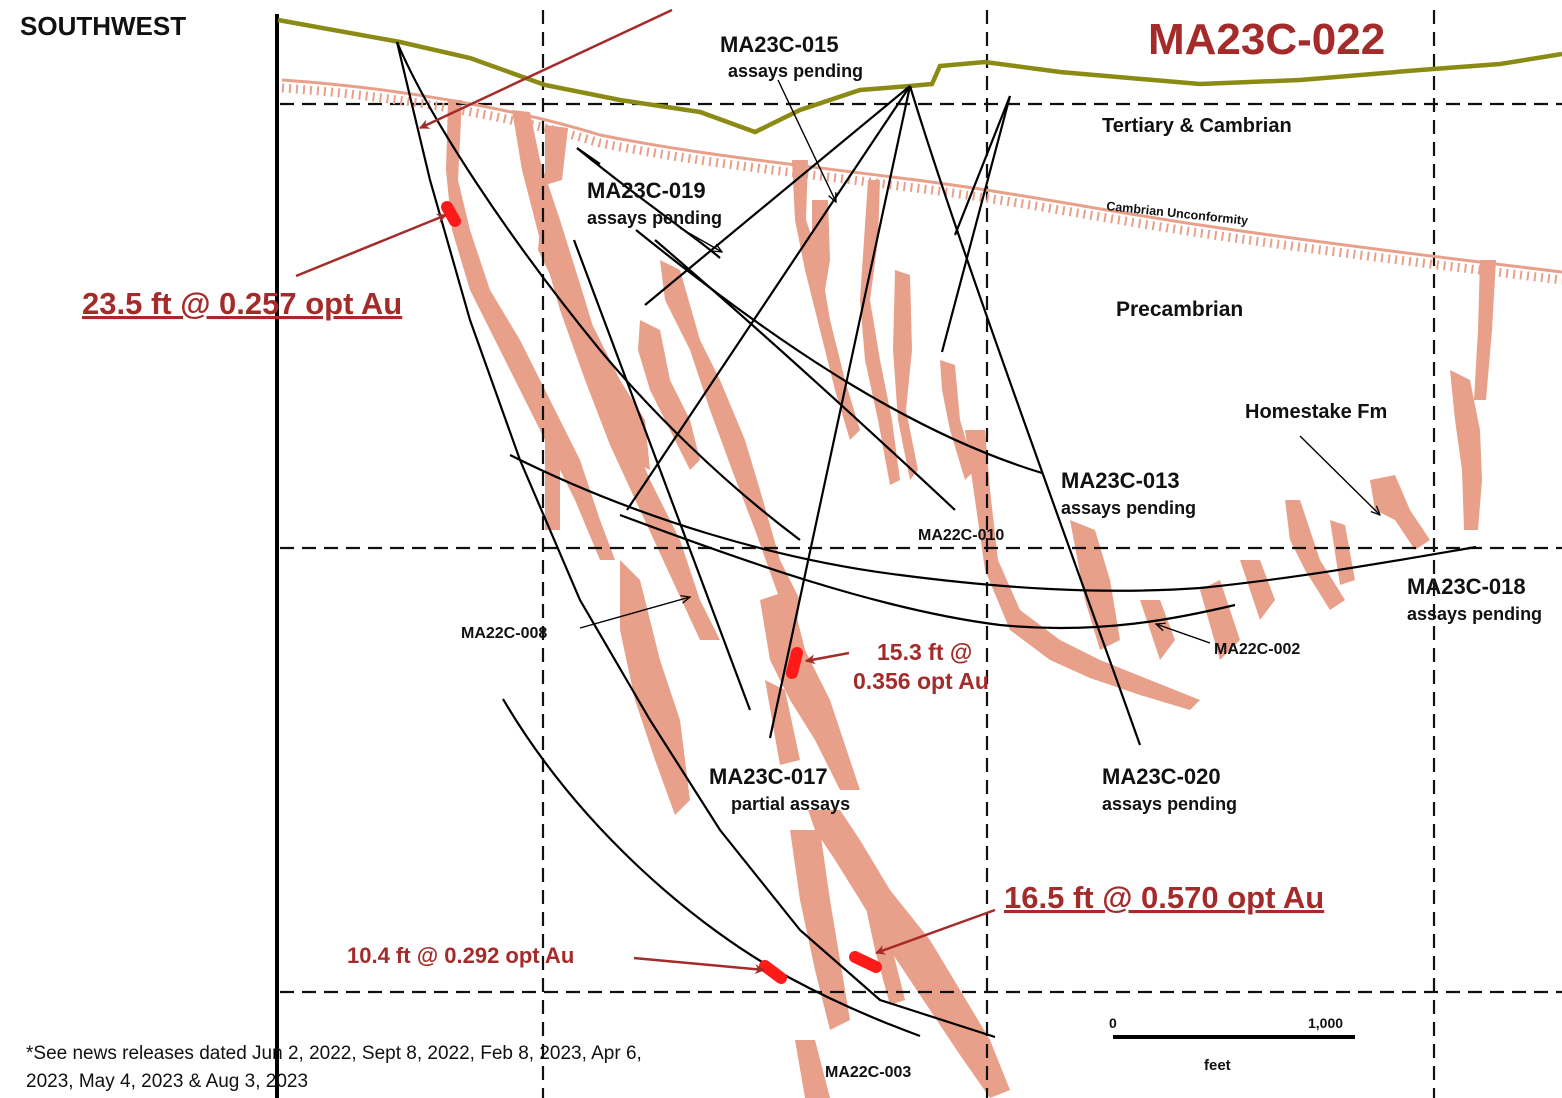 This screenshot has width=1562, height=1098. What do you see at coordinates (1217, 1065) in the screenshot?
I see `scale-bar-unit: feet` at bounding box center [1217, 1065].